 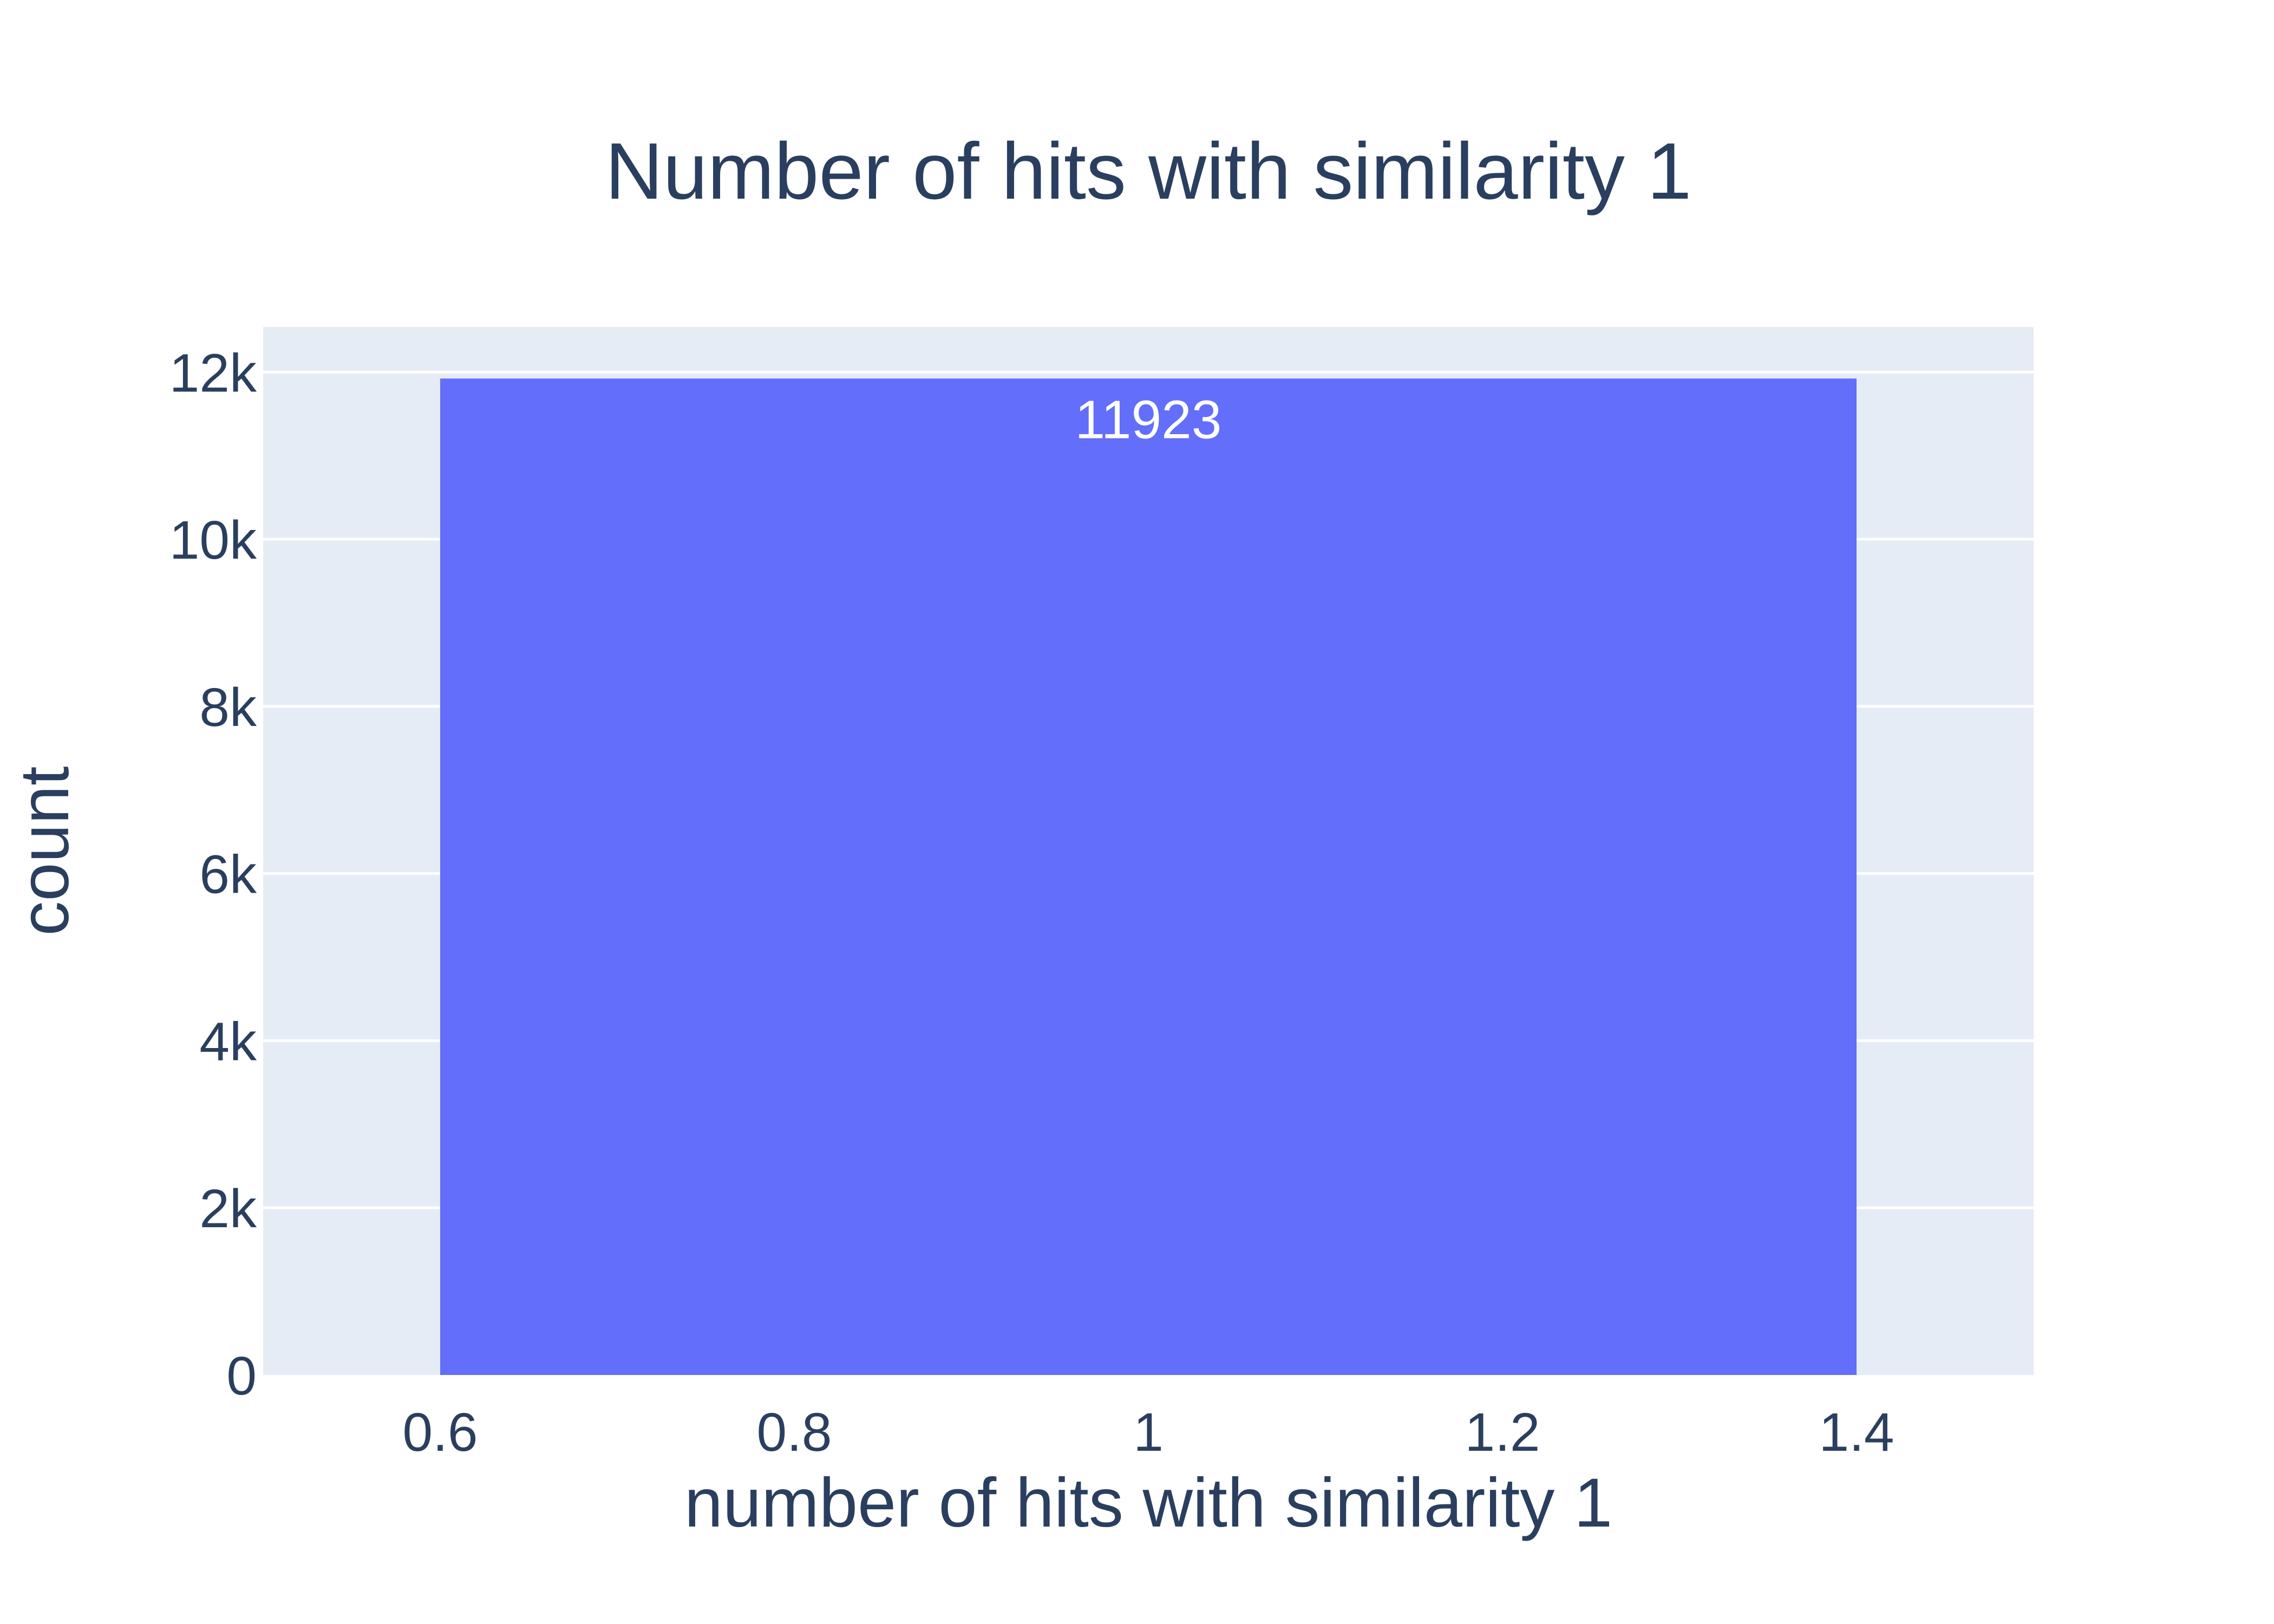 I want to click on y-tick-label-8k: 8k, so click(x=228, y=707).